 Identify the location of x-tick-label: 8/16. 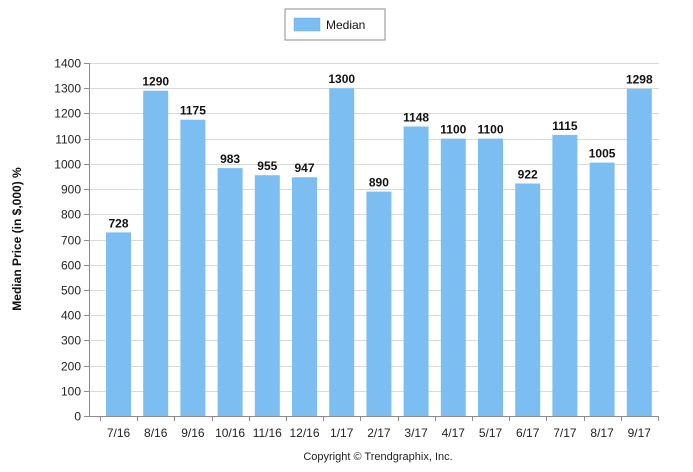
(156, 433).